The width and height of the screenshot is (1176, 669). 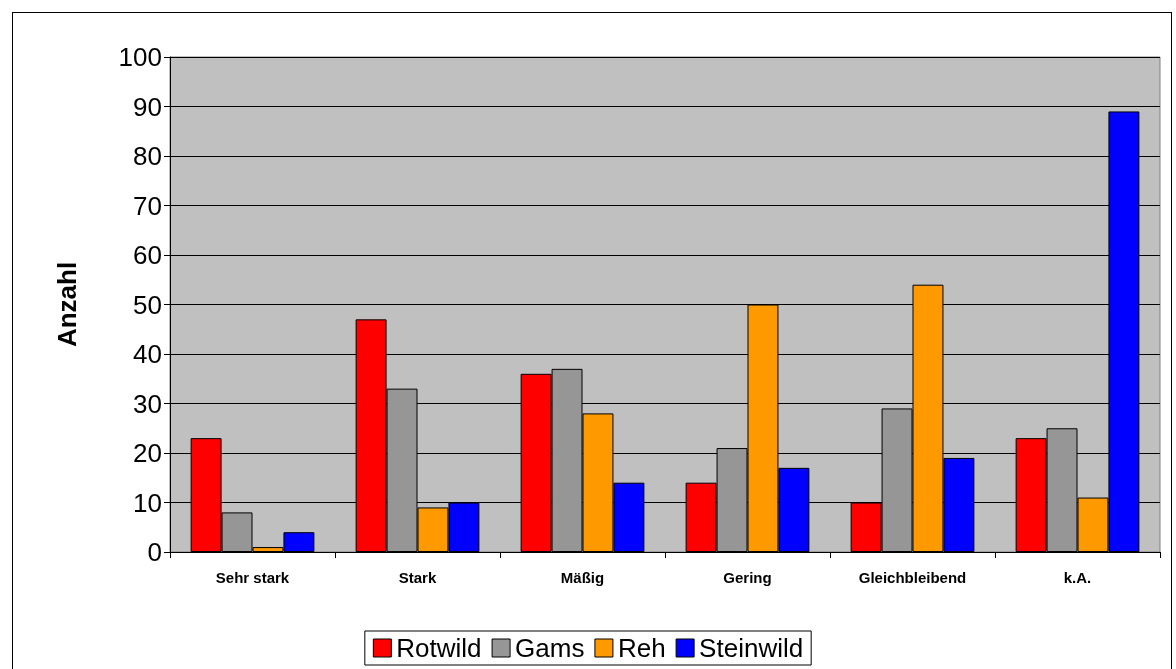 I want to click on legend-label: Gams, so click(x=550, y=648).